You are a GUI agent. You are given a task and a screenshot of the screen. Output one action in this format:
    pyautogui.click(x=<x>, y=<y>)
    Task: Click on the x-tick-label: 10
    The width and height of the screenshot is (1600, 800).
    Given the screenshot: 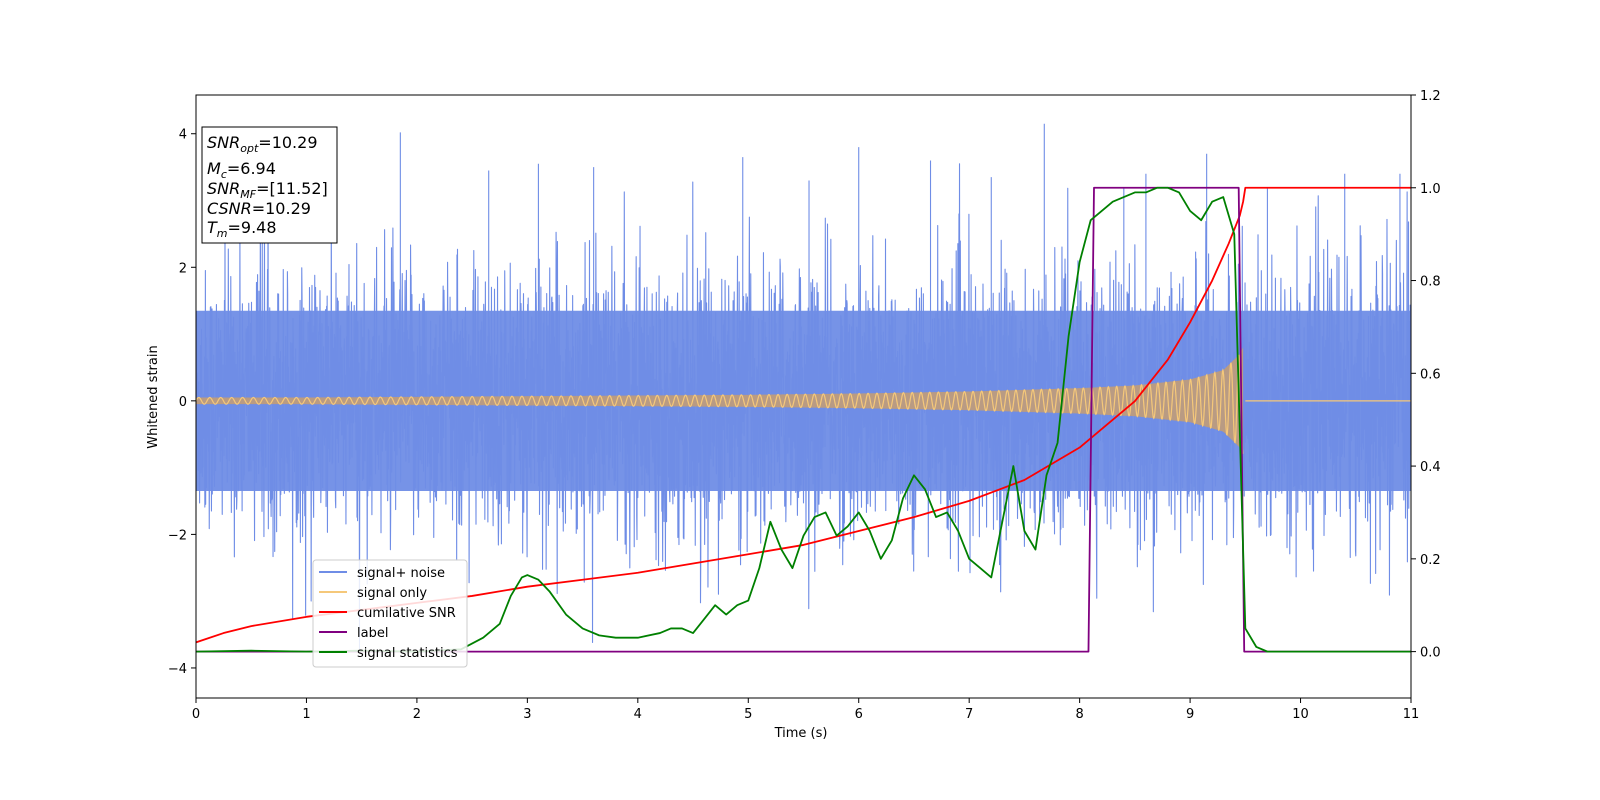 What is the action you would take?
    pyautogui.click(x=1300, y=714)
    